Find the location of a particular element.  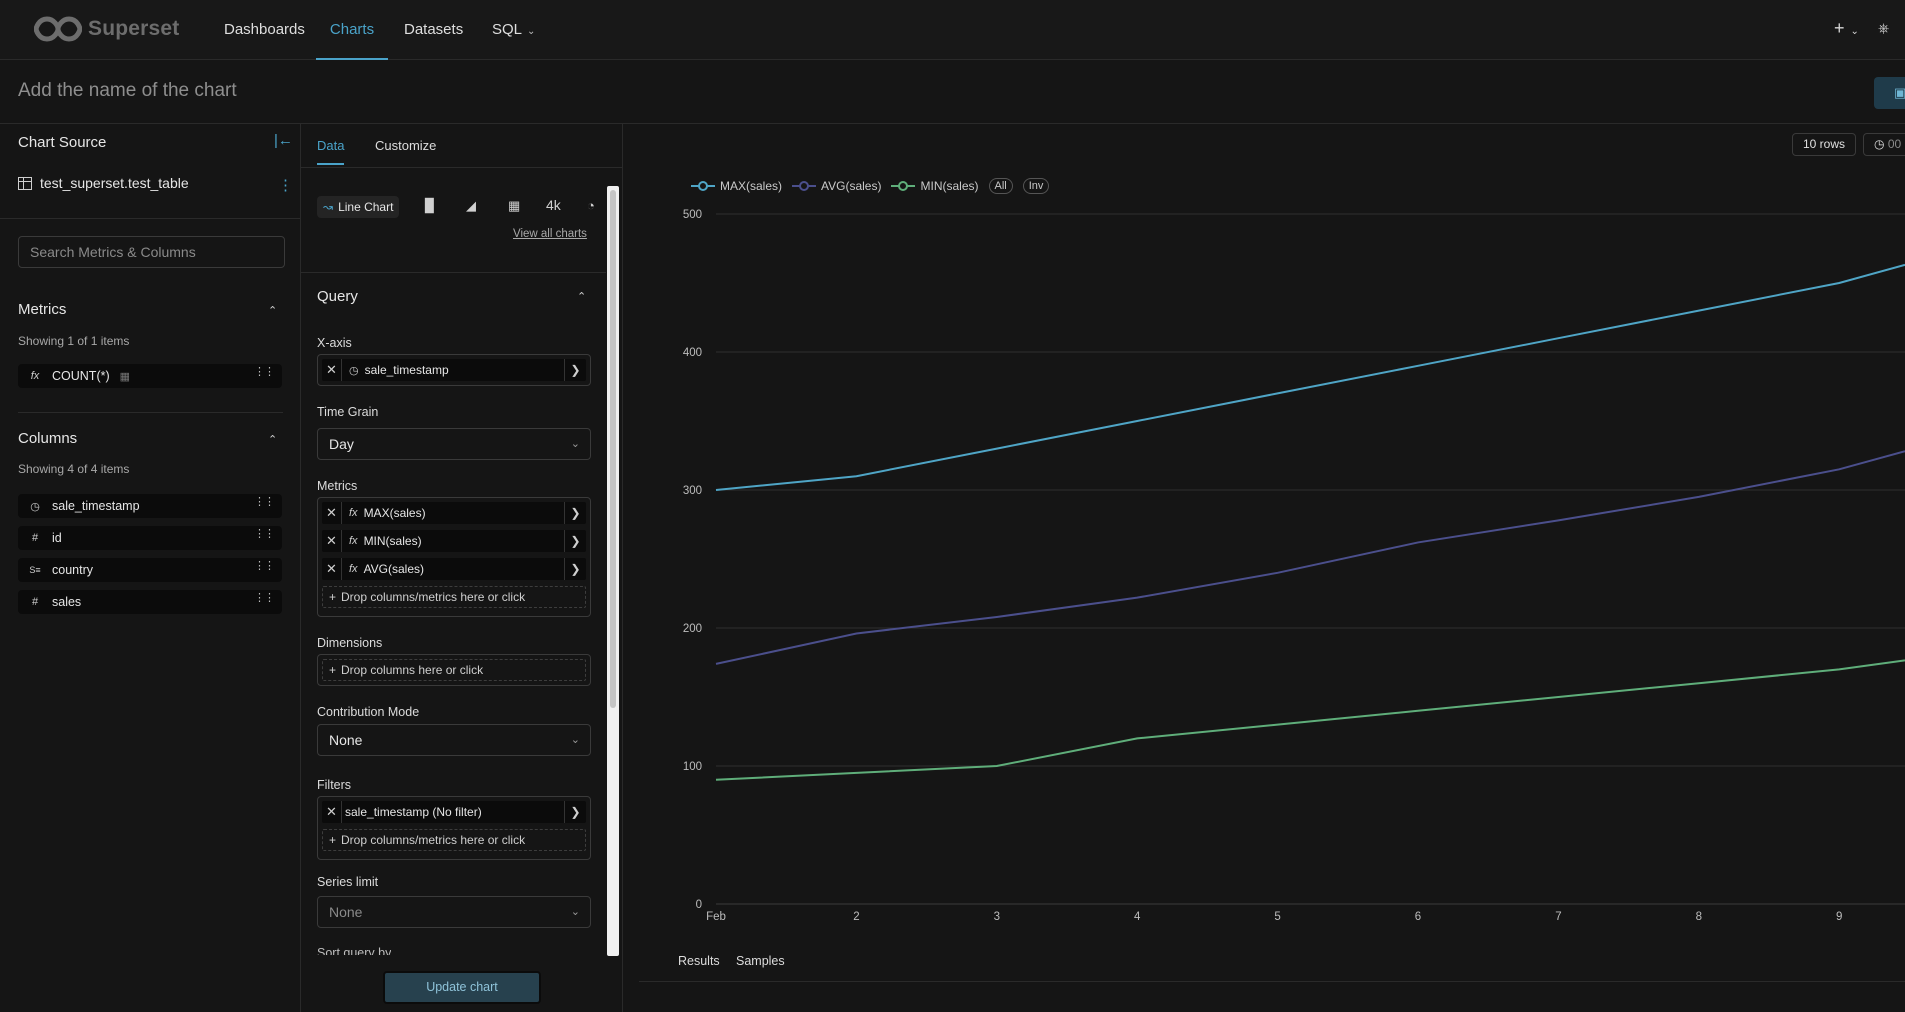

contribution-mode-value: None is located at coordinates (346, 740).